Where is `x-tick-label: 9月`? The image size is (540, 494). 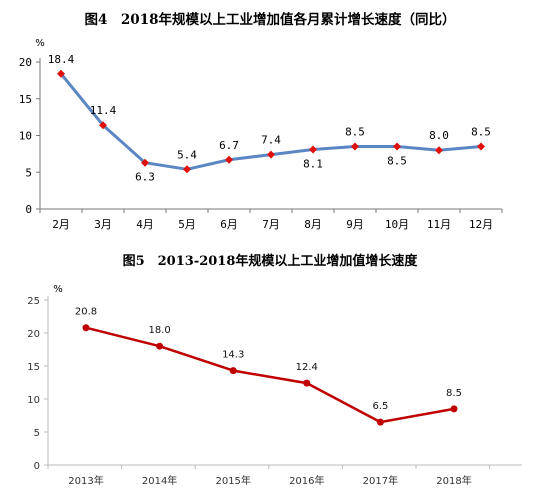 x-tick-label: 9月 is located at coordinates (355, 224).